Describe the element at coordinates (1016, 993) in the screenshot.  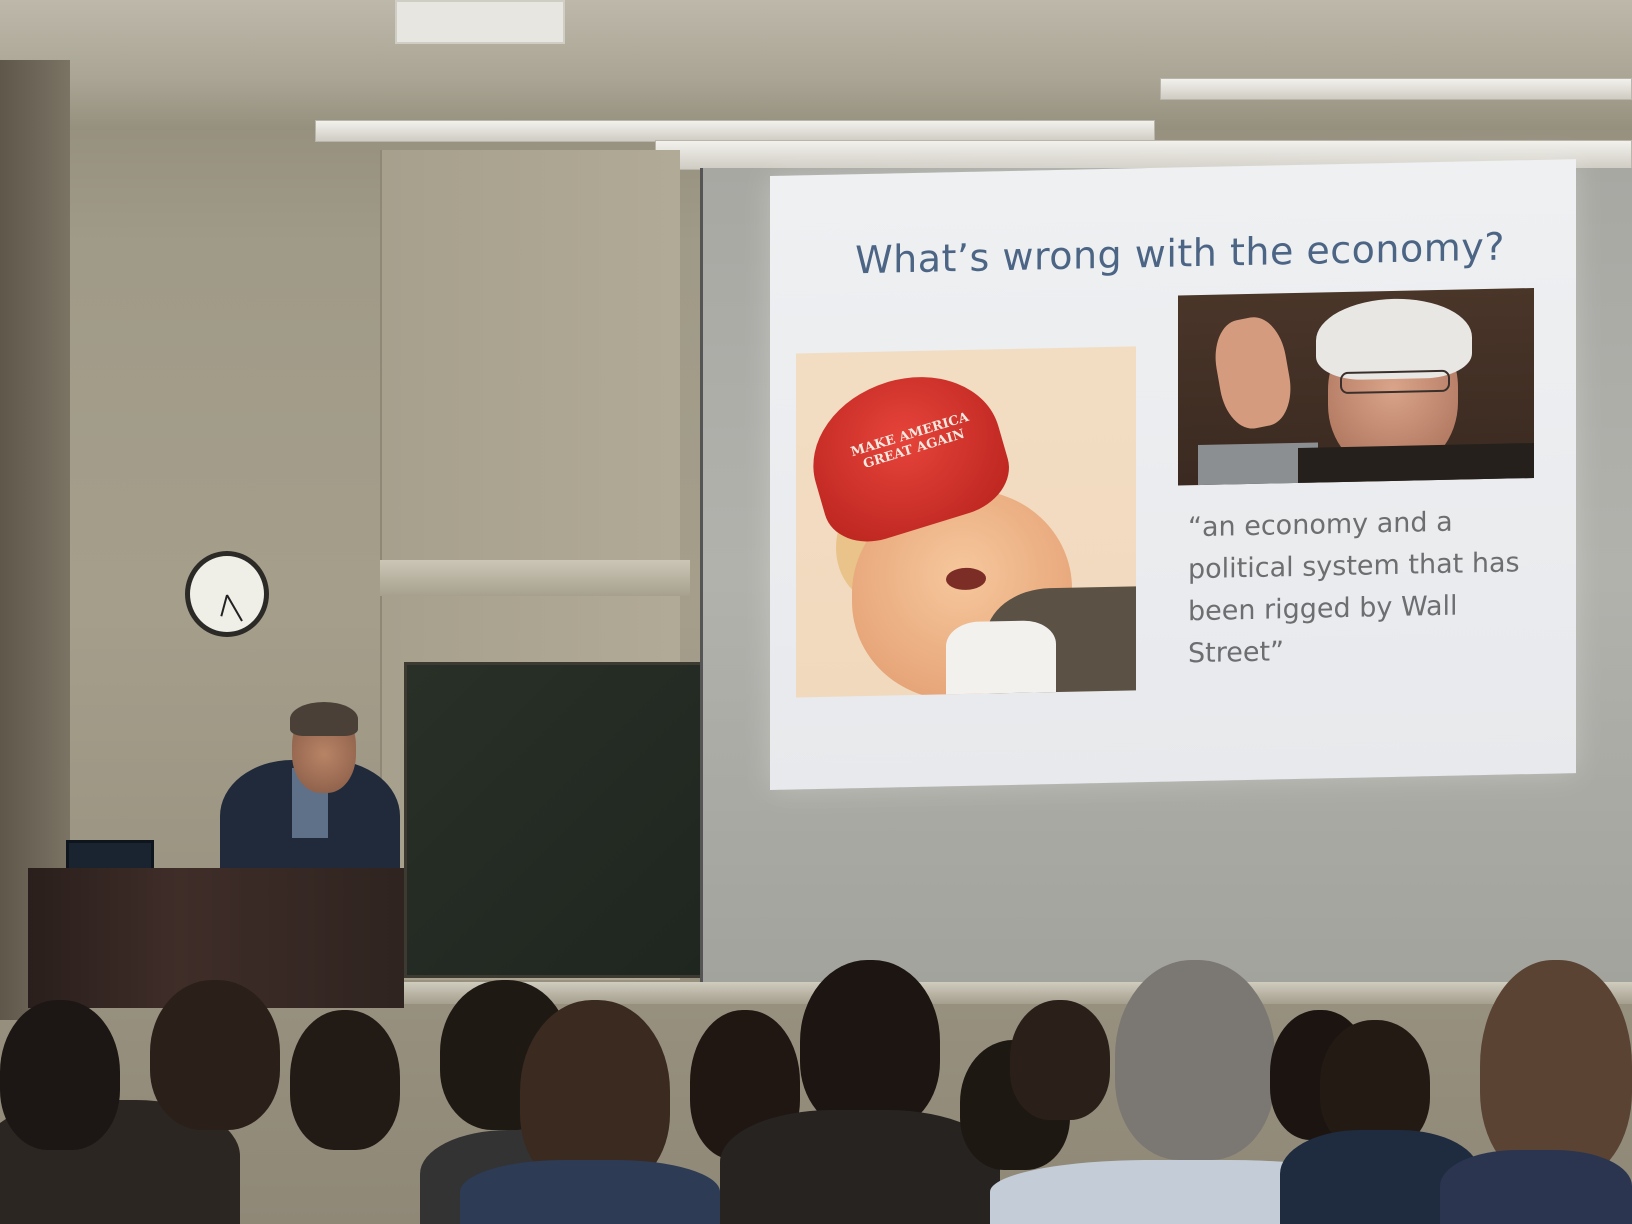
I see `screen-base` at that location.